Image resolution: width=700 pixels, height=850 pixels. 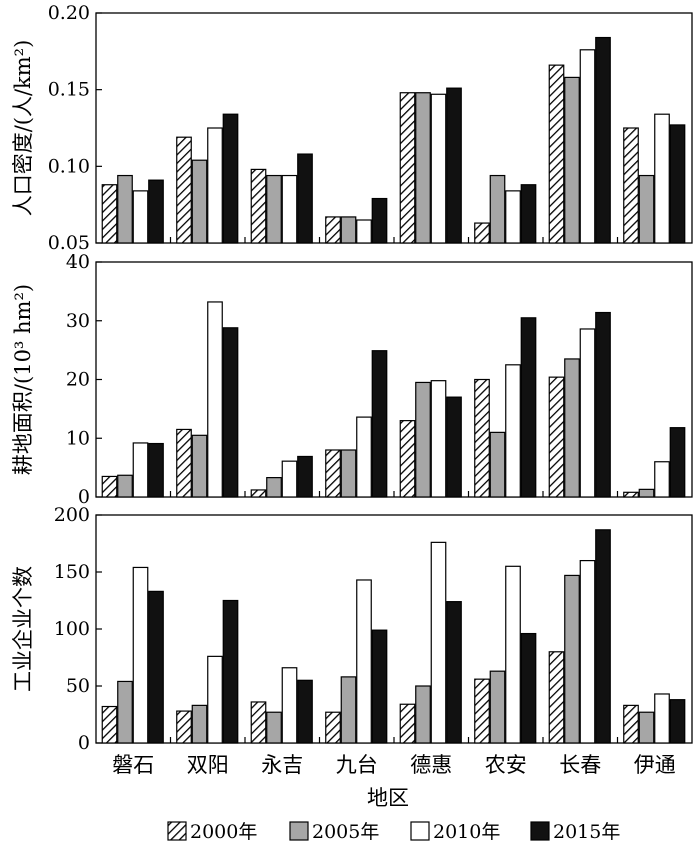 What do you see at coordinates (212, 832) in the screenshot?
I see `legend-item: 2000年` at bounding box center [212, 832].